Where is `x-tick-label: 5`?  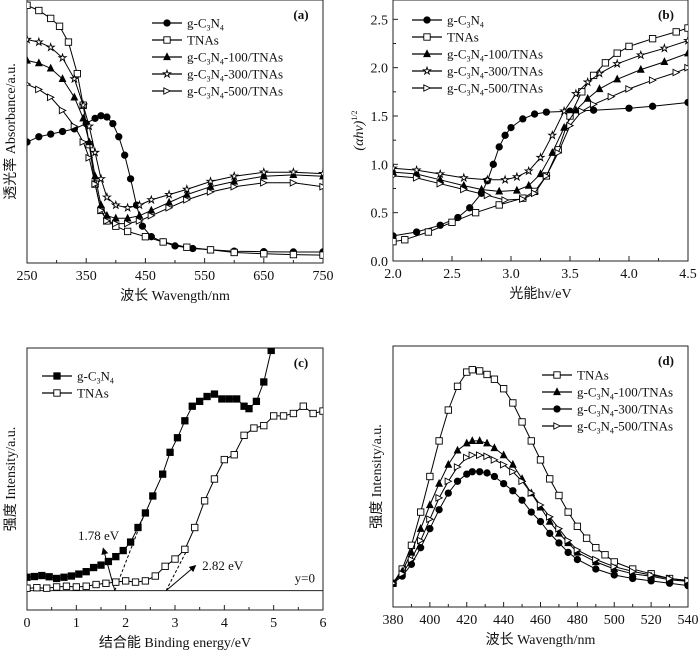
x-tick-label: 5 is located at coordinates (273, 623).